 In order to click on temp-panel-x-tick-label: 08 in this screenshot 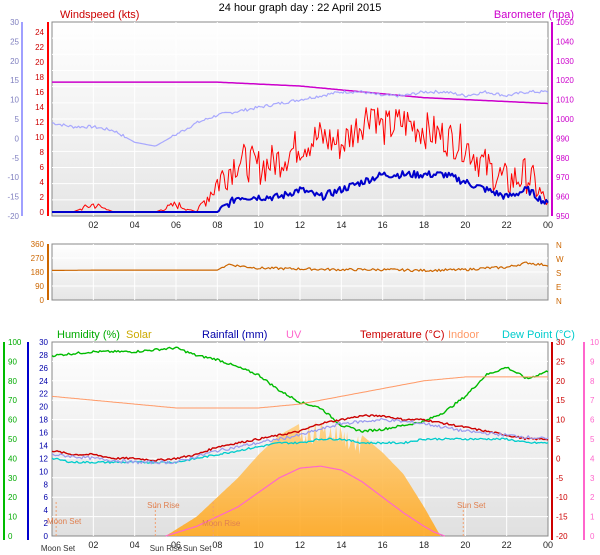, I will do `click(217, 545)`.